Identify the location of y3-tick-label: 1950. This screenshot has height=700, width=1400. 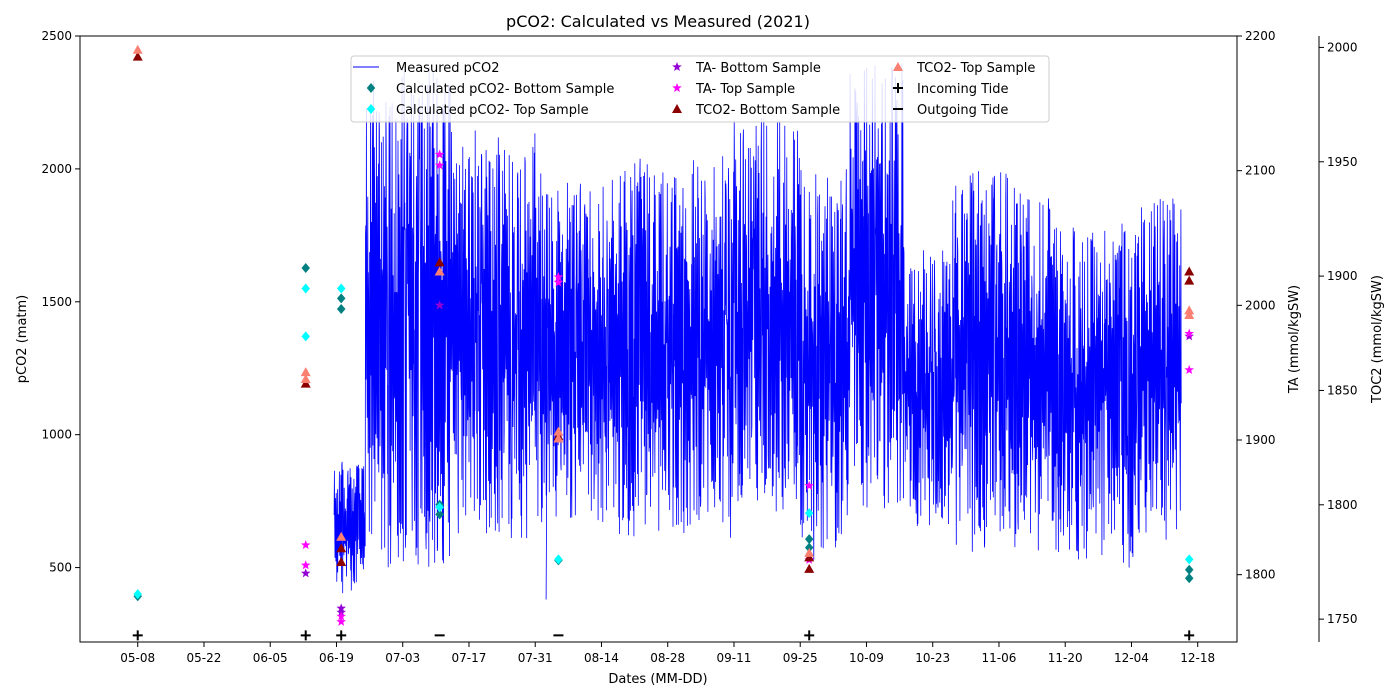
(1342, 162).